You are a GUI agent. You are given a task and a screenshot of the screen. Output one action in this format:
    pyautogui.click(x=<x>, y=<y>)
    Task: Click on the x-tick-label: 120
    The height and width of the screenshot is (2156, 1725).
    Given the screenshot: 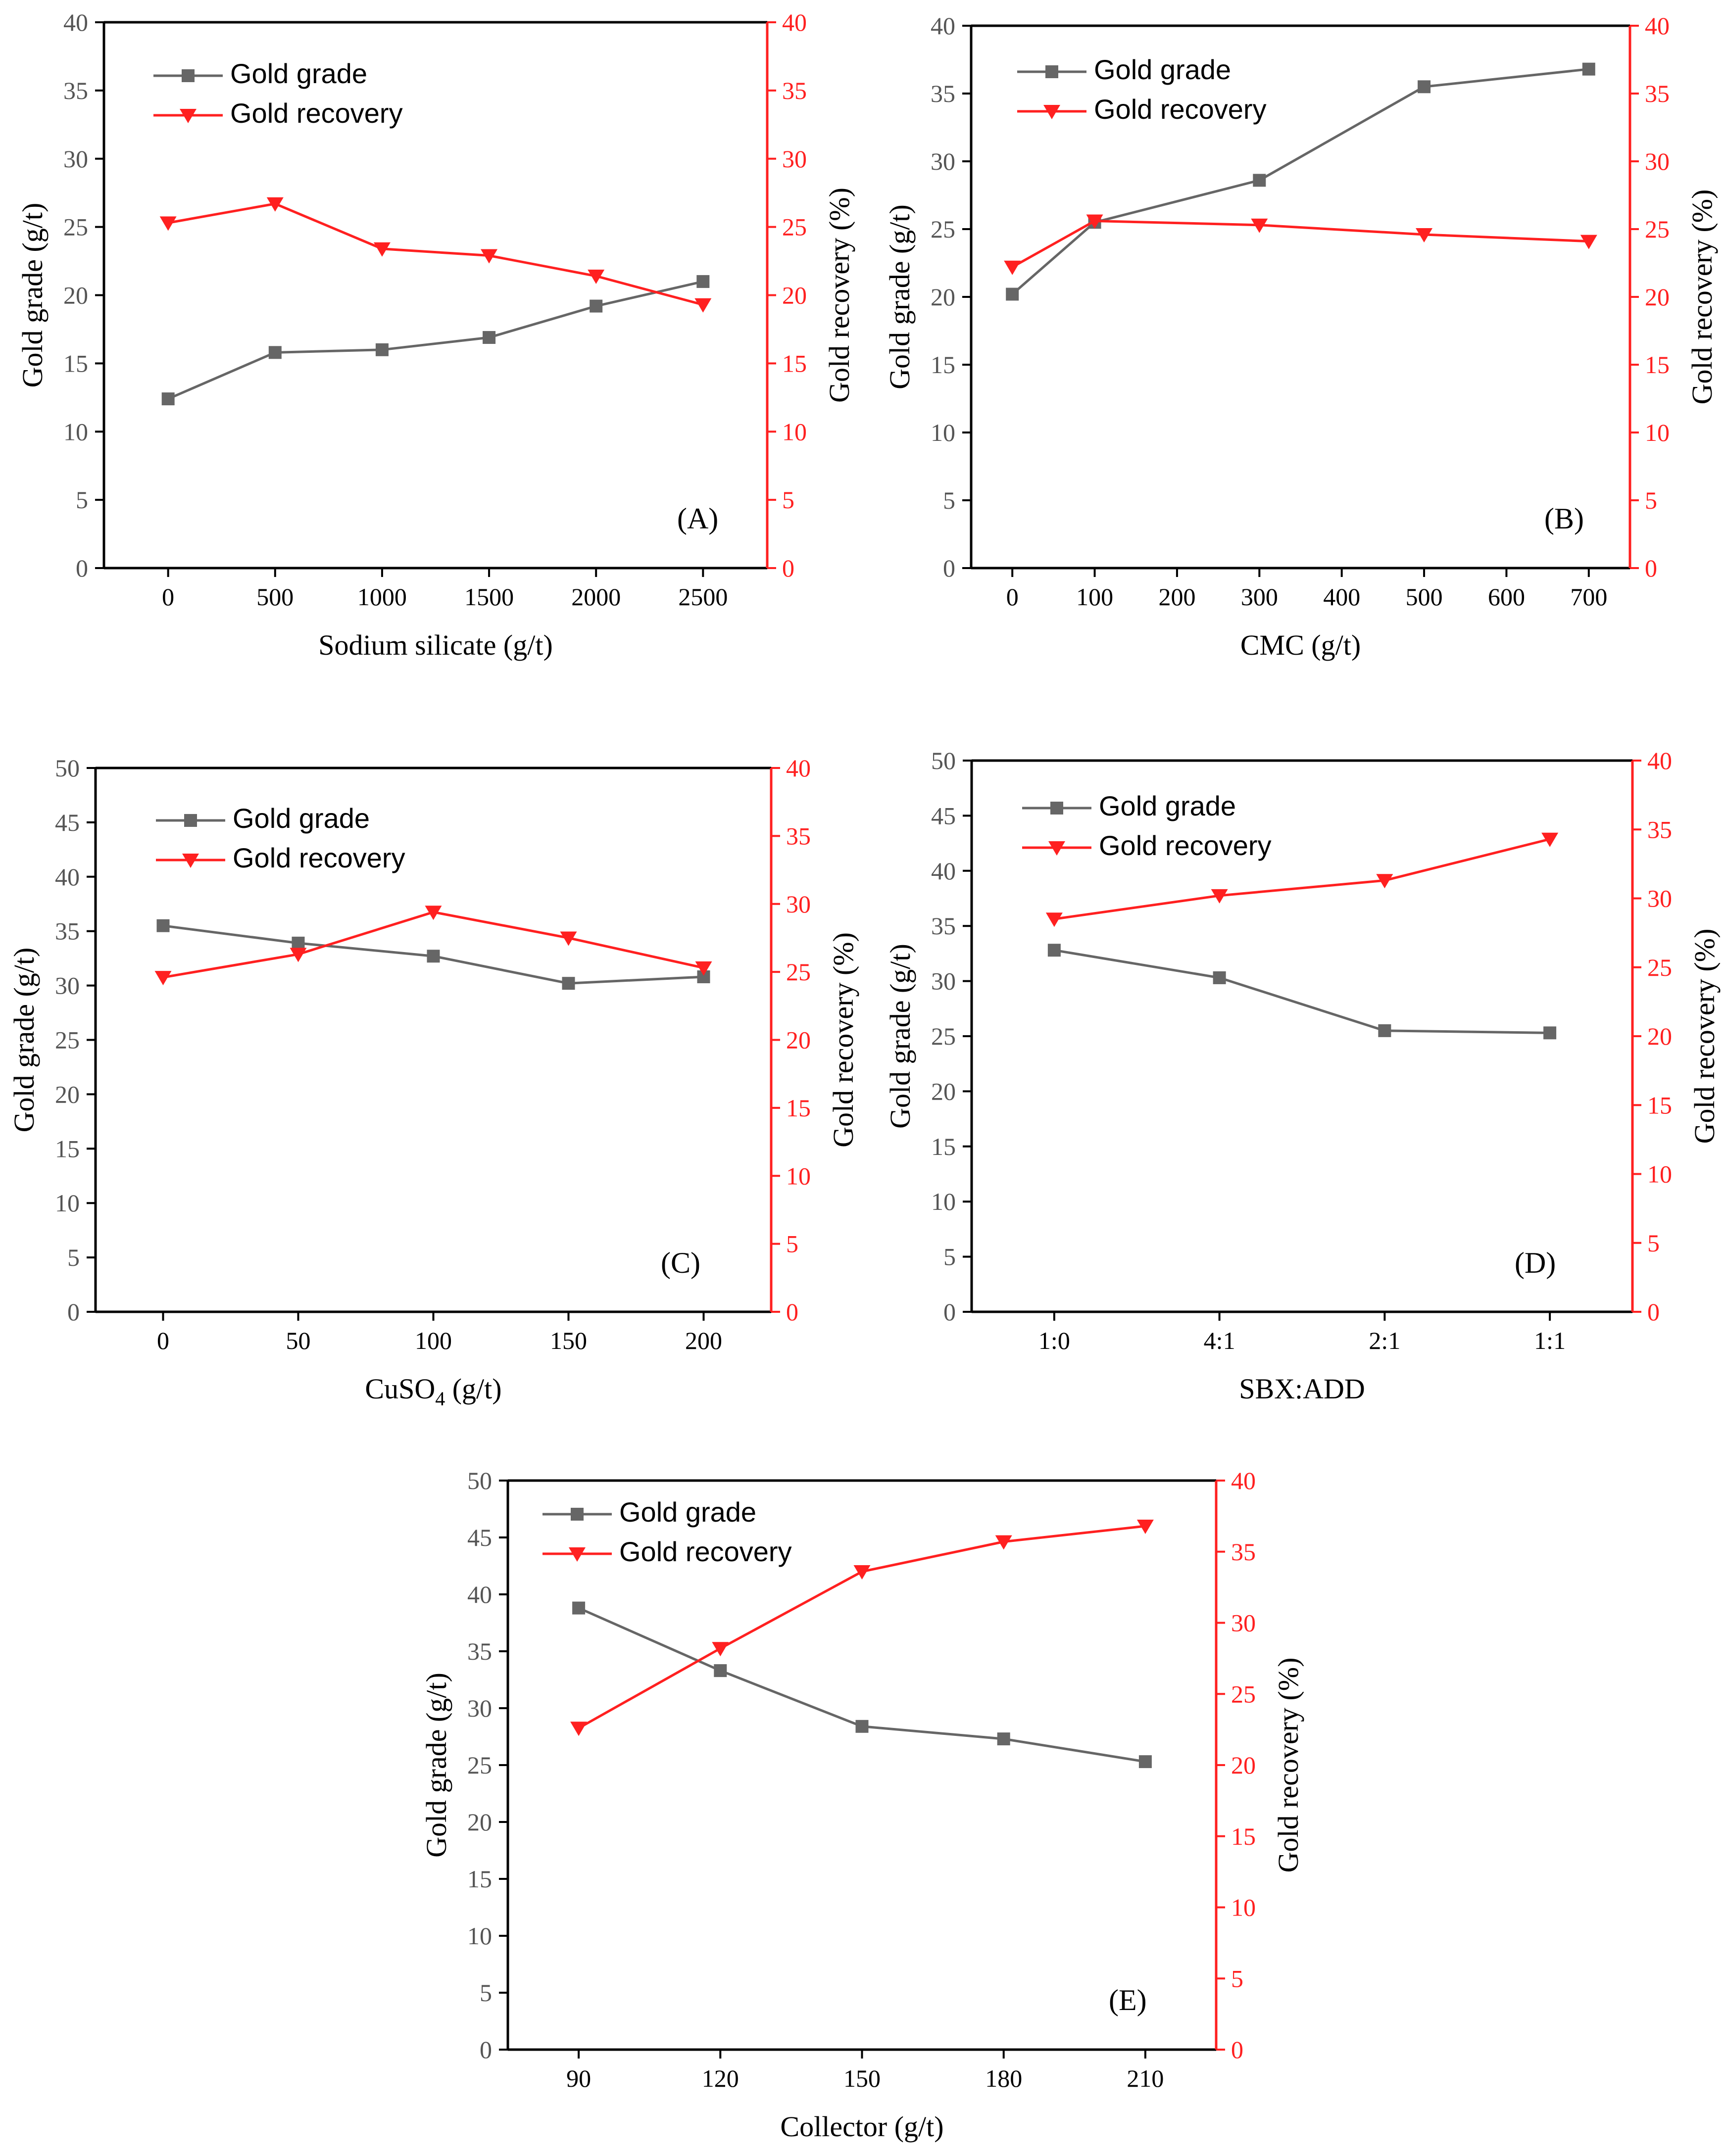 What is the action you would take?
    pyautogui.click(x=720, y=2078)
    